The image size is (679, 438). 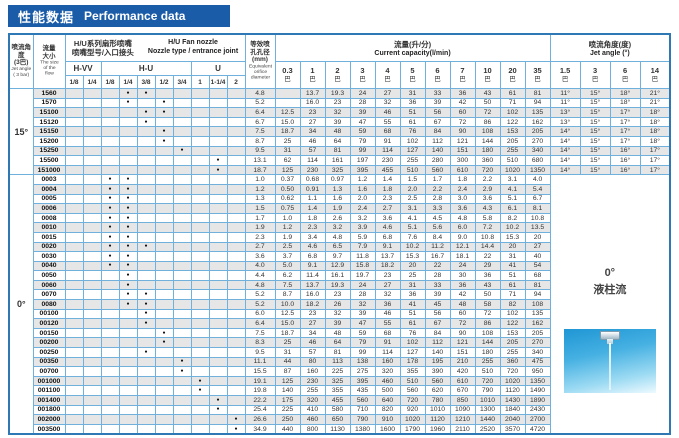 I want to click on flow-cell: 94, so click(x=537, y=295).